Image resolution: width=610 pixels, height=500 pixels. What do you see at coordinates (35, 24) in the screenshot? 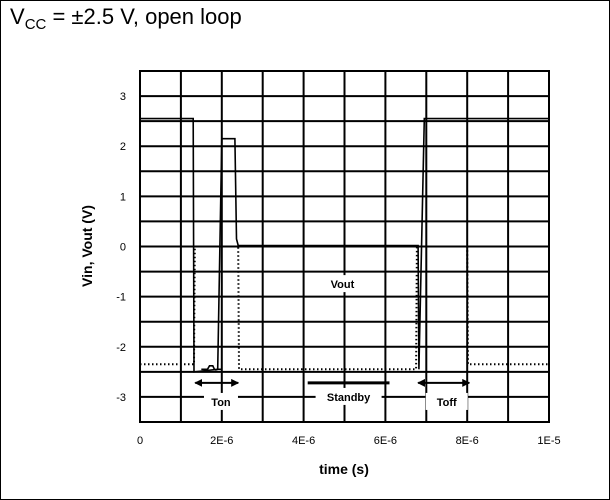
I see `title-subscript: CC` at bounding box center [35, 24].